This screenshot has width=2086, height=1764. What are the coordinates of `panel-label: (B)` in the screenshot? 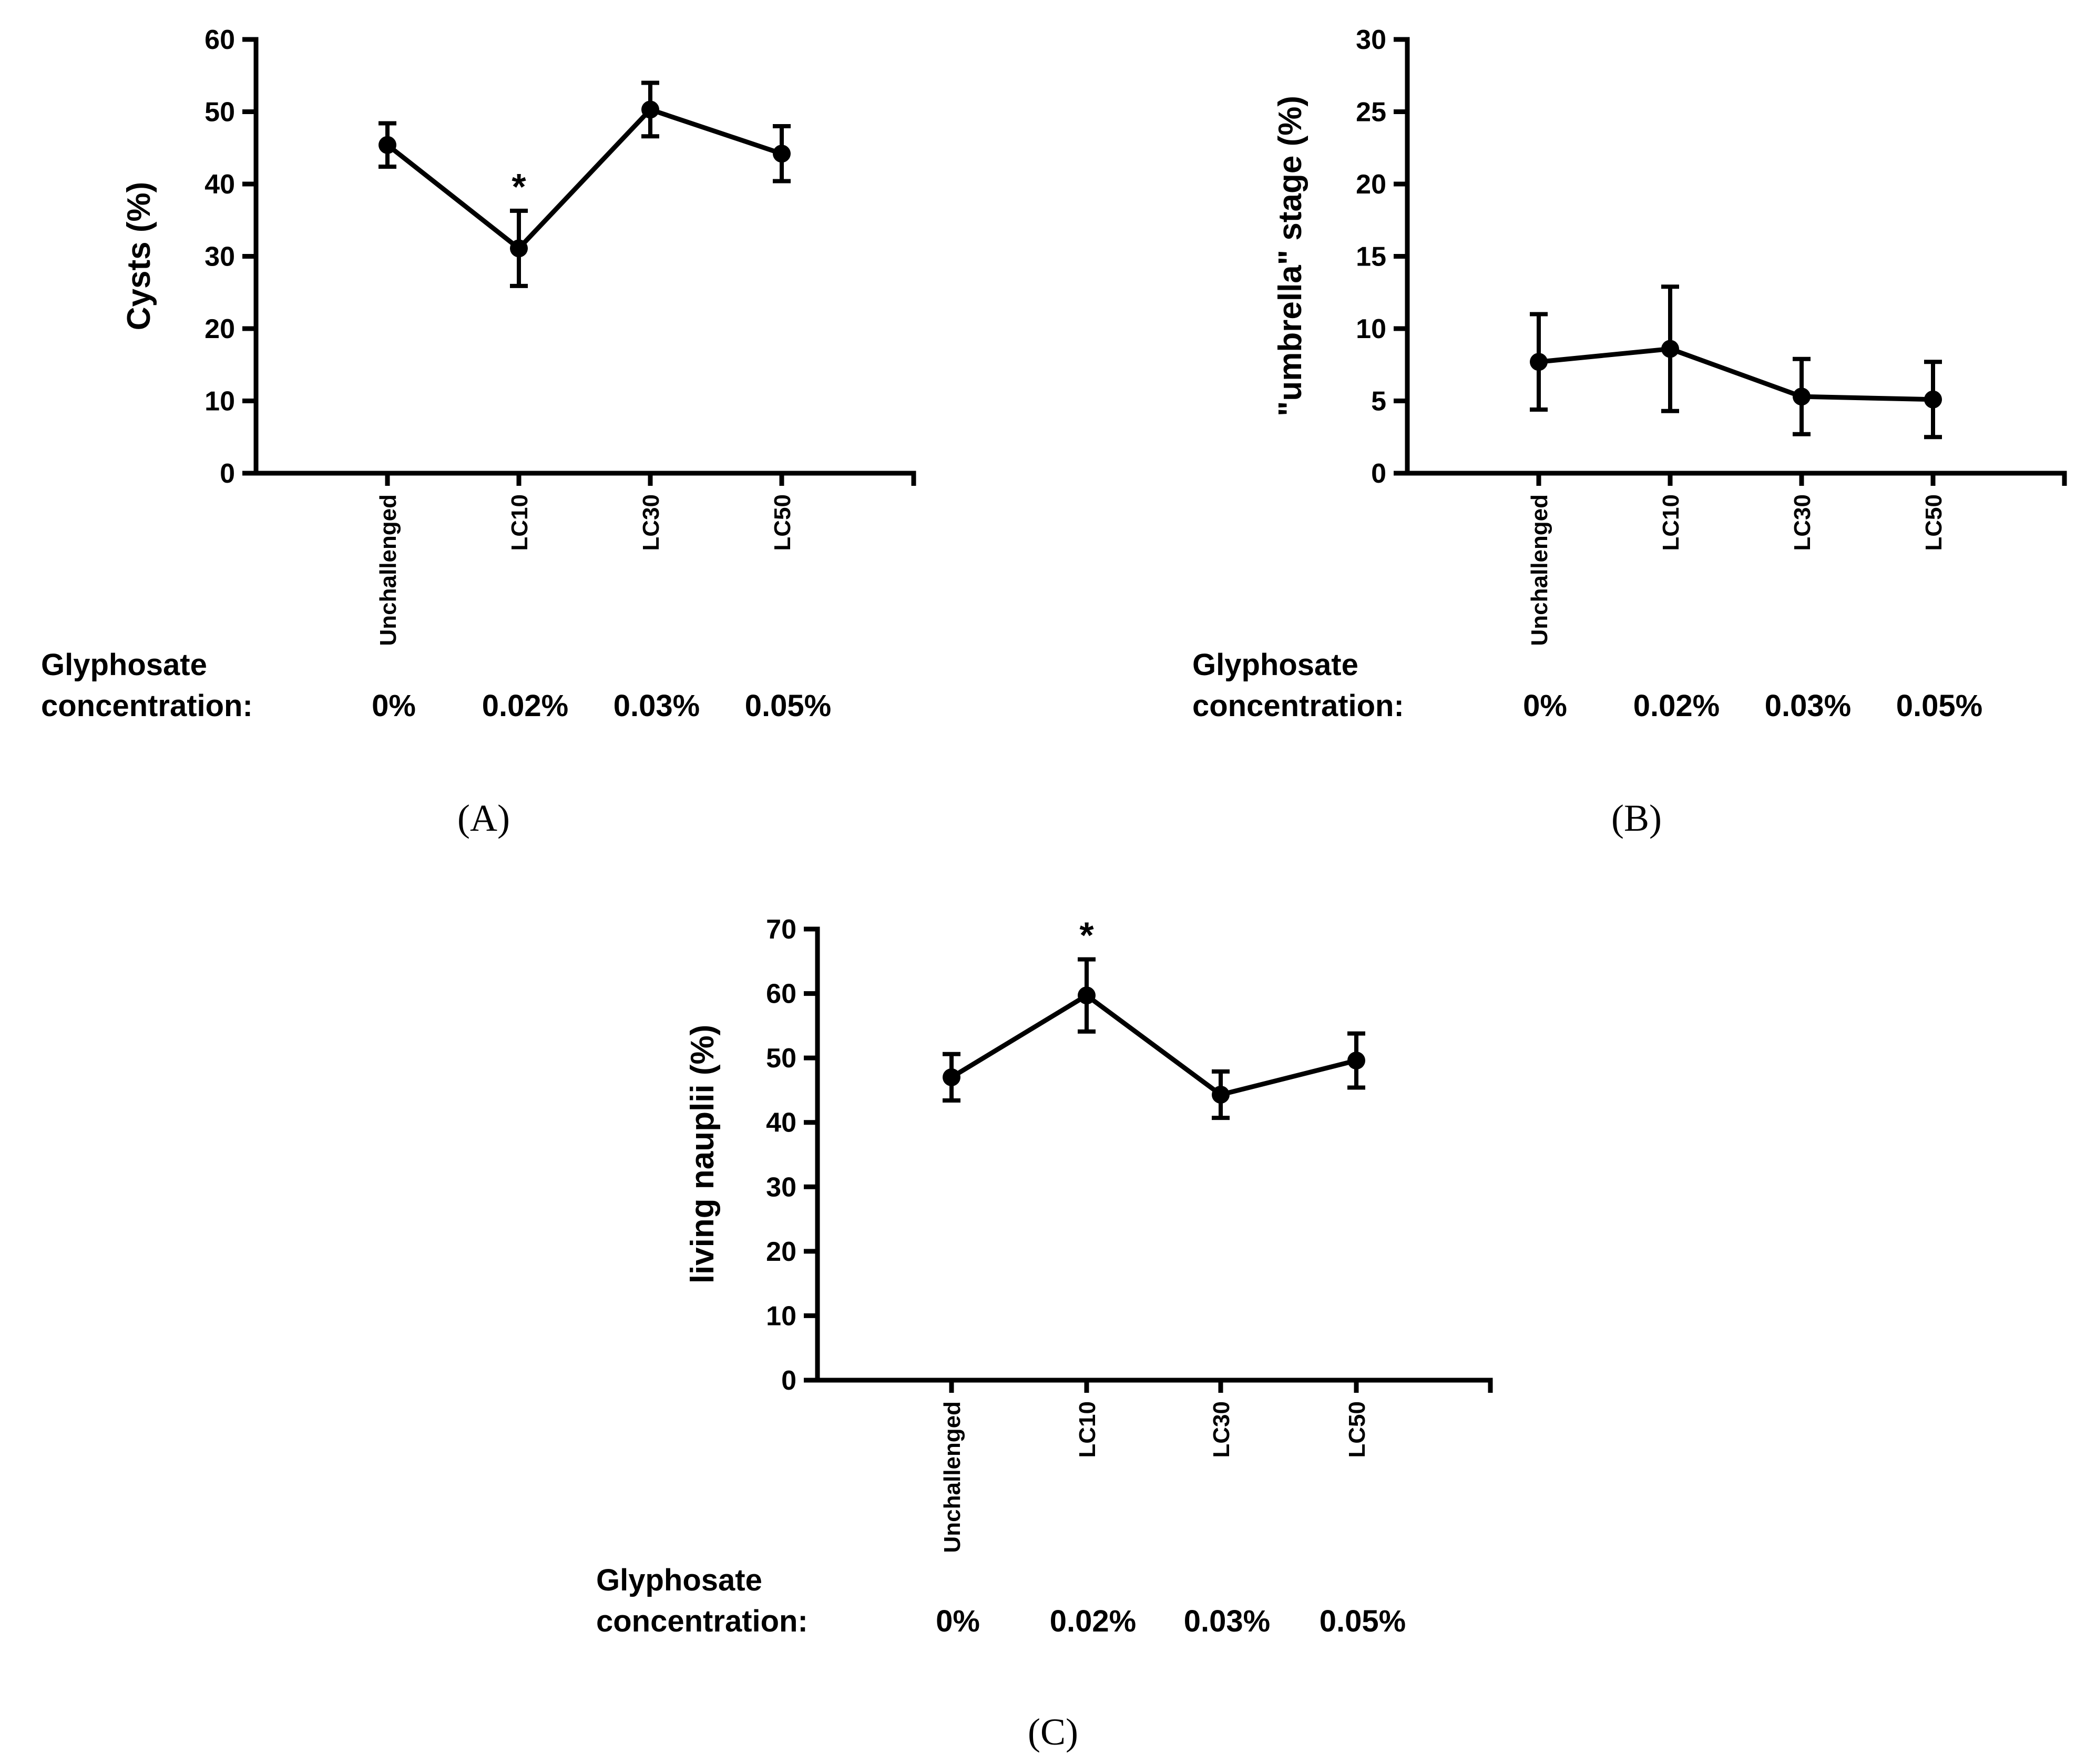 It's located at (1637, 818).